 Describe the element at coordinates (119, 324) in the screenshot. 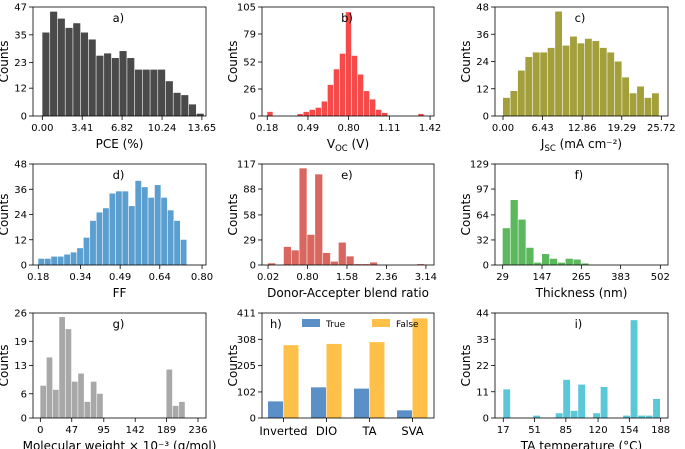

I see `panel-label: g)` at that location.